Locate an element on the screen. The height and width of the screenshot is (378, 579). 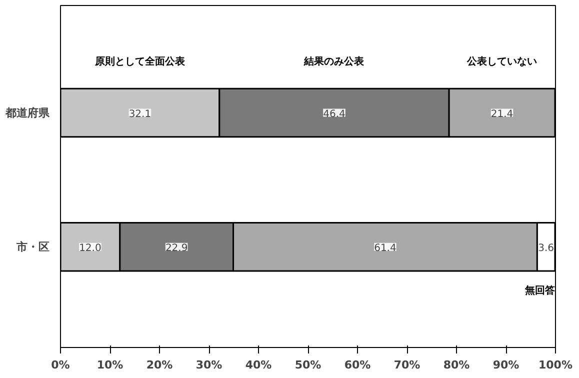
data-label: 46.4 is located at coordinates (334, 114).